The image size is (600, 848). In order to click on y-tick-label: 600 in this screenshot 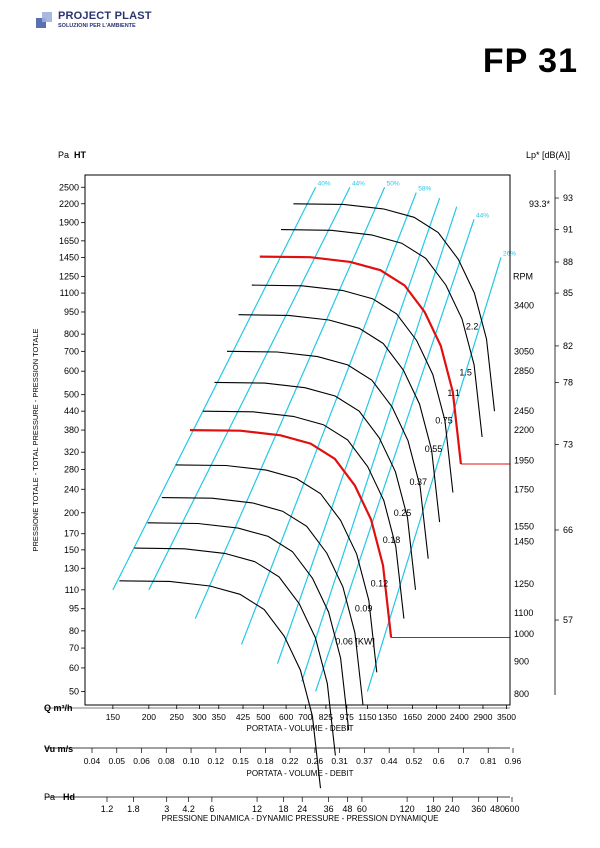, I will do `click(71, 371)`.